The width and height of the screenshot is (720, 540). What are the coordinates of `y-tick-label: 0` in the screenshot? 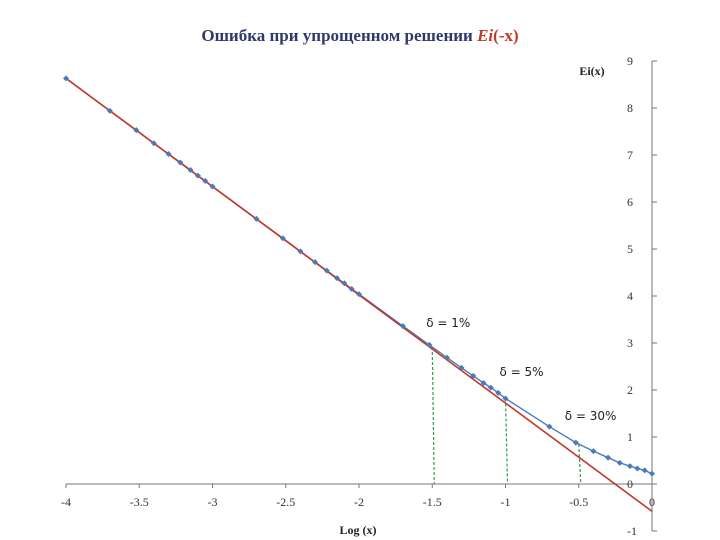 It's located at (630, 484).